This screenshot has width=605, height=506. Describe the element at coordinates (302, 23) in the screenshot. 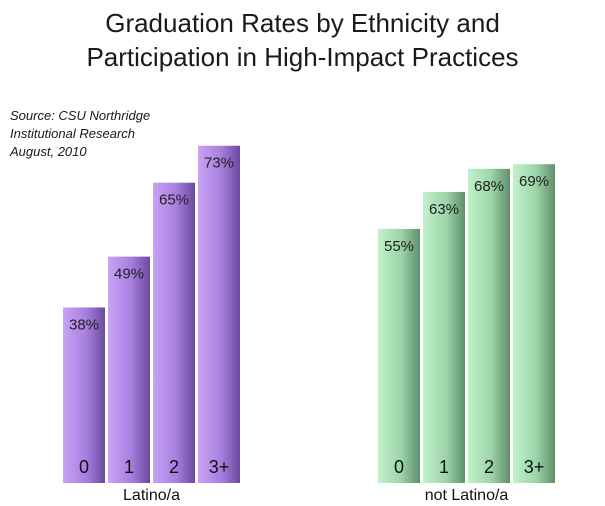

I see `title-line-1: Graduation Rates by Ethnicity and` at that location.